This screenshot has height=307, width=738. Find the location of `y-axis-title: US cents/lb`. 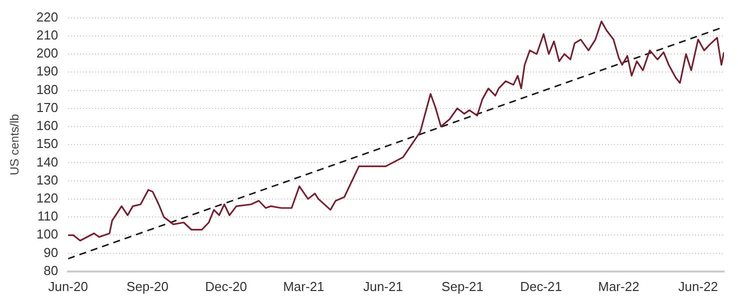

y-axis-title: US cents/lb is located at coordinates (15, 145).